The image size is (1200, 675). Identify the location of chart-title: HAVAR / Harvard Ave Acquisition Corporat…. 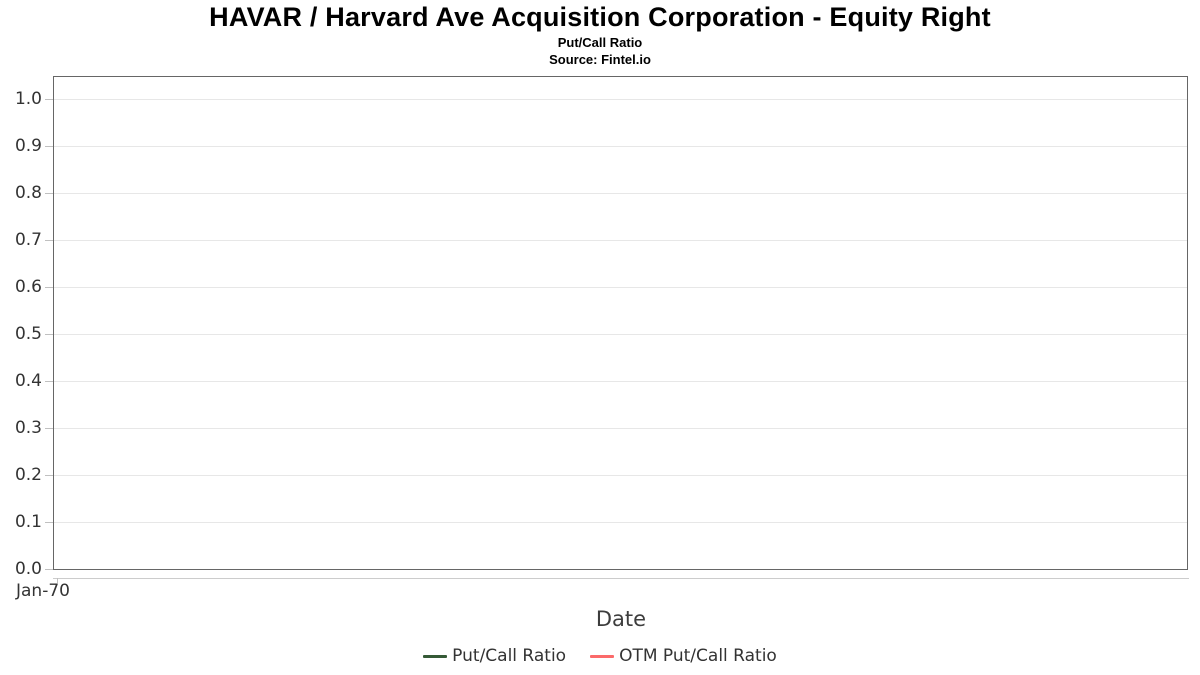
(600, 17).